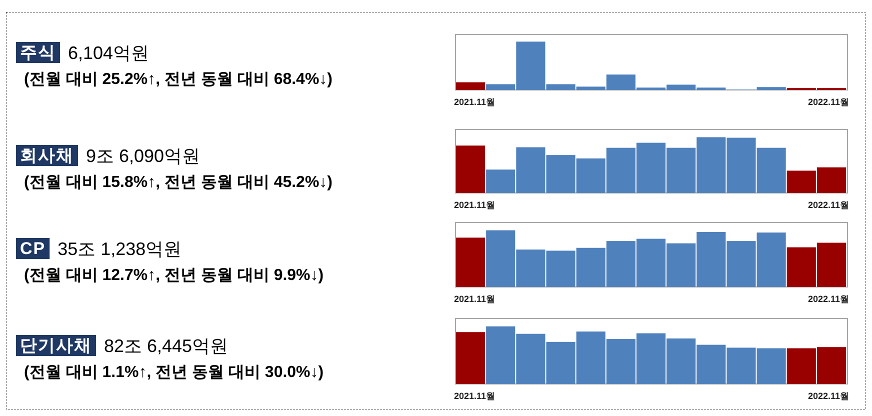  Describe the element at coordinates (120, 249) in the screenshot. I see `text: 35조 1,238억원` at that location.